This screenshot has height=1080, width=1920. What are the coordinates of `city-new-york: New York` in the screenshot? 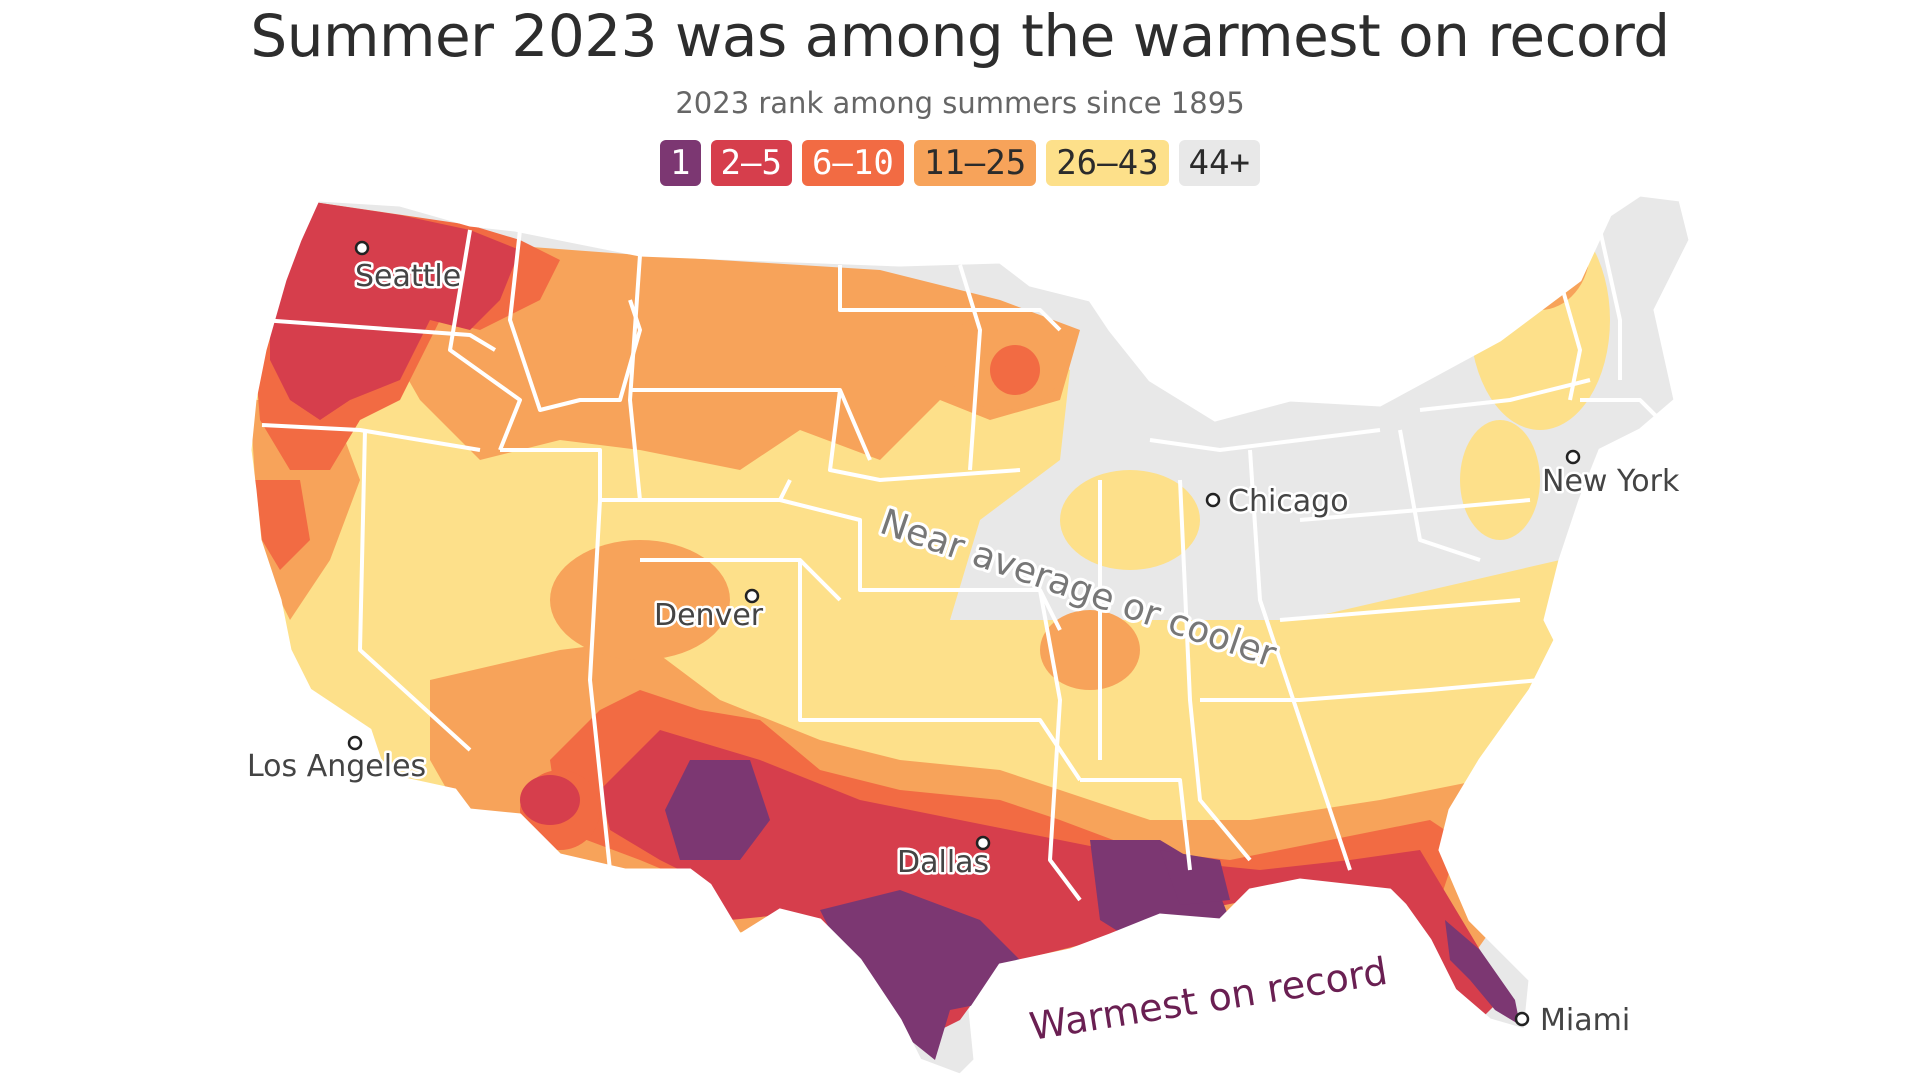 It's located at (1611, 475).